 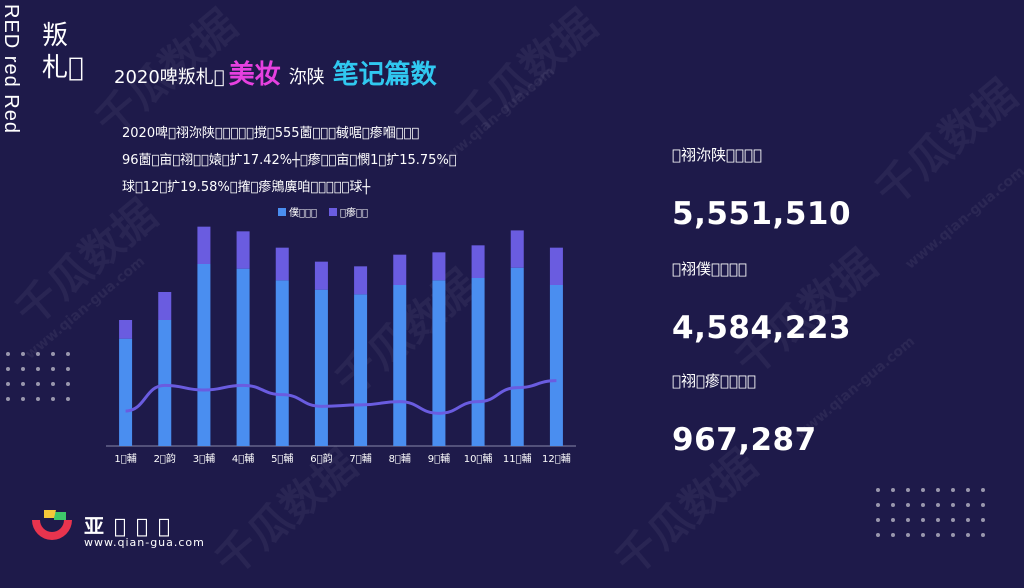 What do you see at coordinates (282, 211) in the screenshot?
I see `legend-swatch-series1` at bounding box center [282, 211].